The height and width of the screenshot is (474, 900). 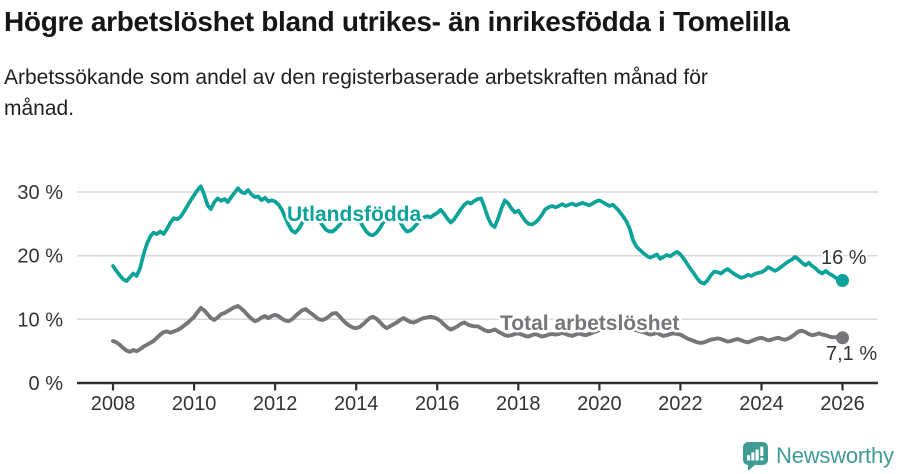 What do you see at coordinates (477, 387) in the screenshot?
I see `x-axis-ticks` at bounding box center [477, 387].